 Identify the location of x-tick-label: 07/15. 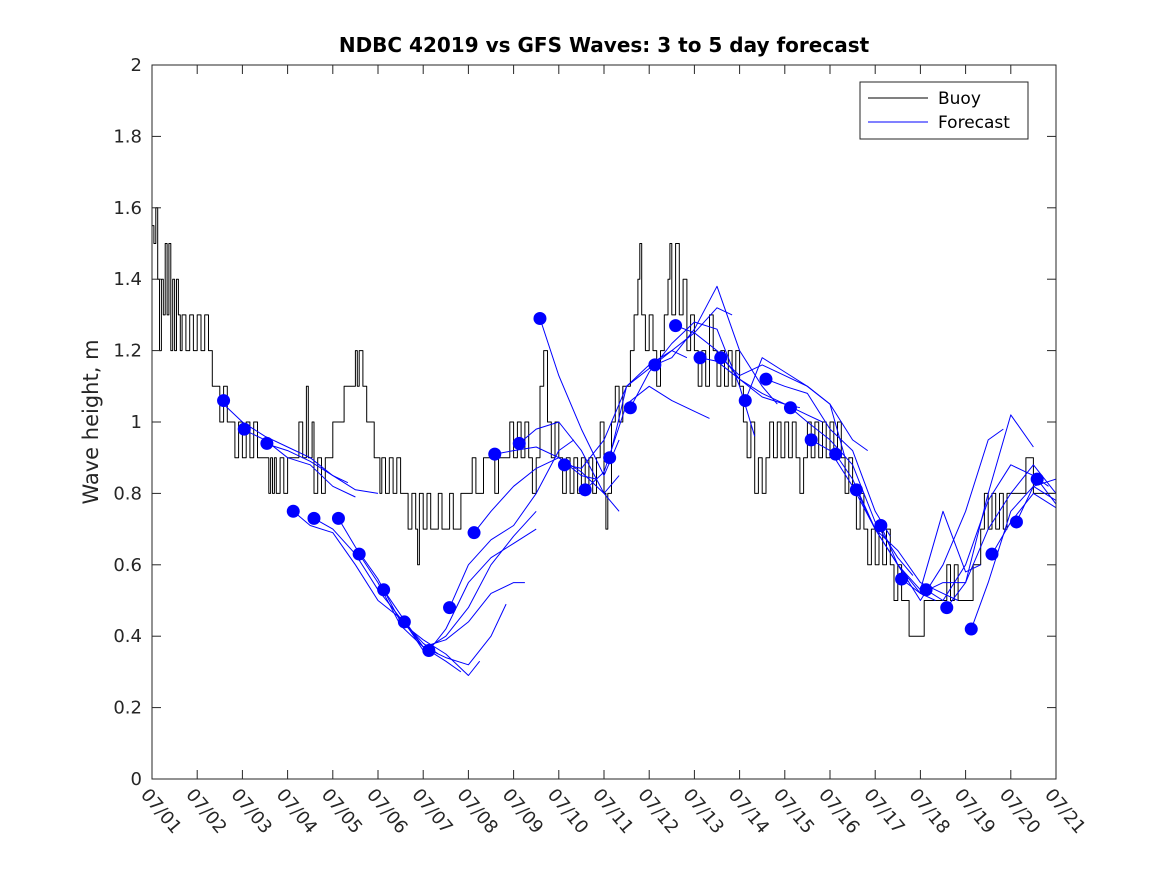
(793, 811).